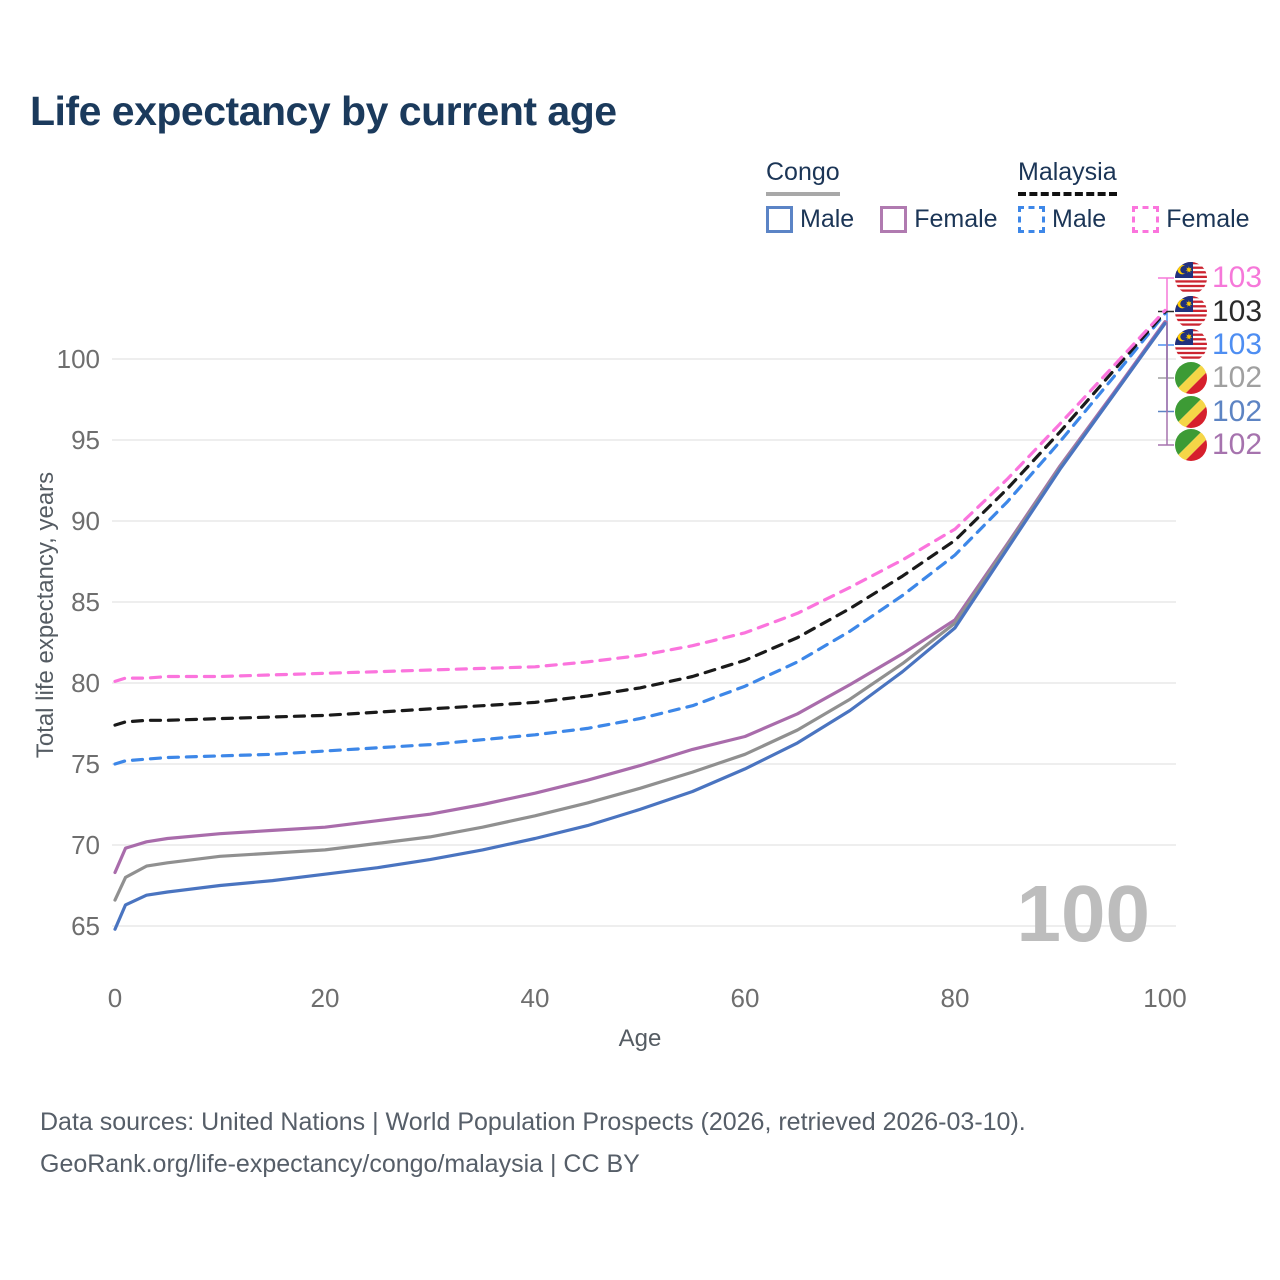 This screenshot has width=1280, height=1280. Describe the element at coordinates (1146, 219) in the screenshot. I see `malaysia-female-swatch-icon` at that location.